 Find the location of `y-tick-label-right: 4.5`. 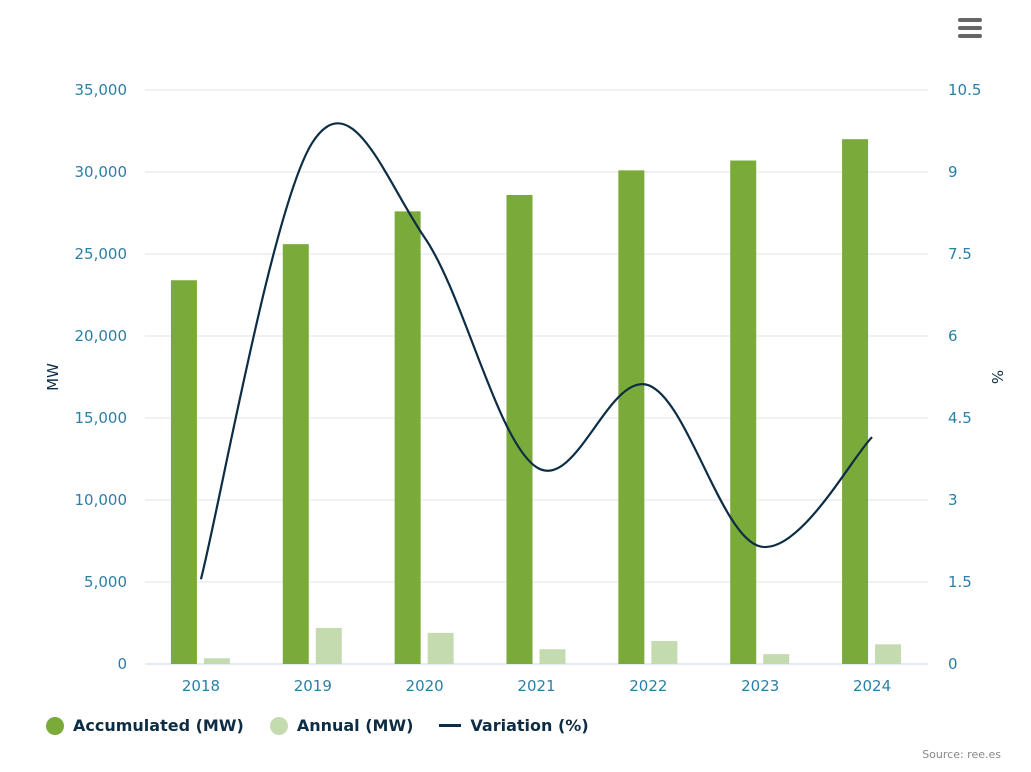

y-tick-label-right: 4.5 is located at coordinates (960, 418).